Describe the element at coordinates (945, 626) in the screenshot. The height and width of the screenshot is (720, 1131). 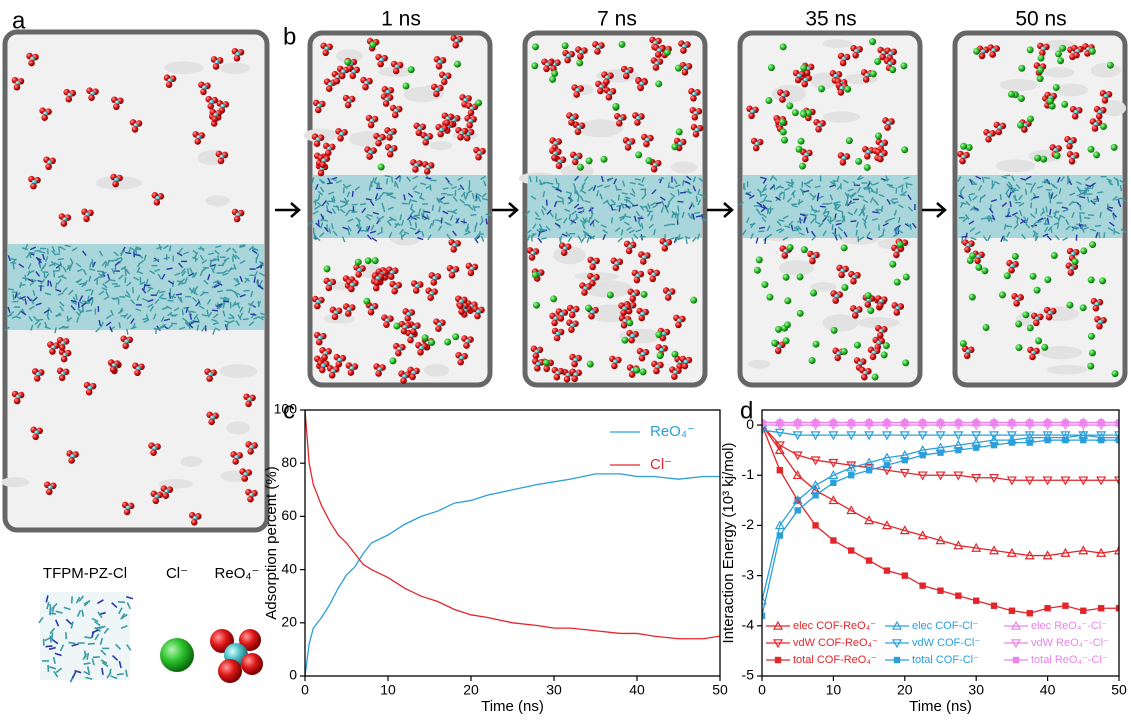
I see `legend-label: elec COF-Cl⁻` at that location.